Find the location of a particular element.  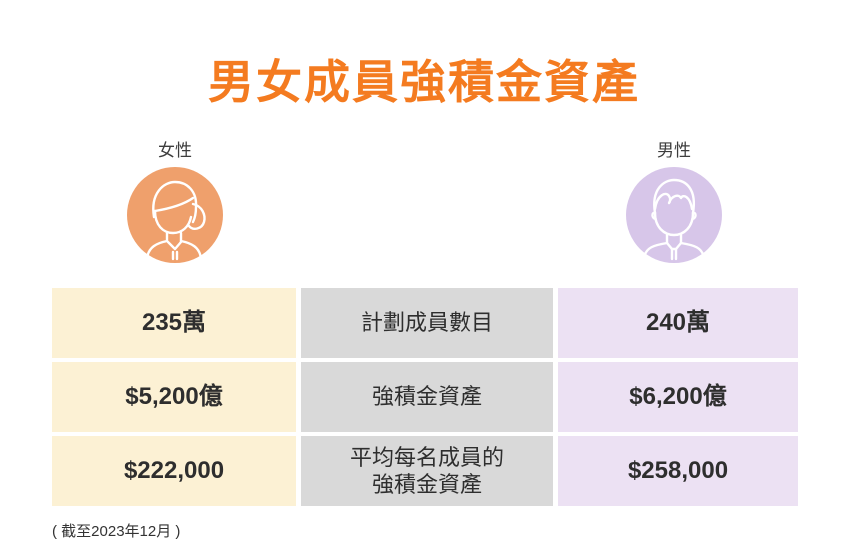

cell-female-avg-assets: $222,000 is located at coordinates (174, 471).